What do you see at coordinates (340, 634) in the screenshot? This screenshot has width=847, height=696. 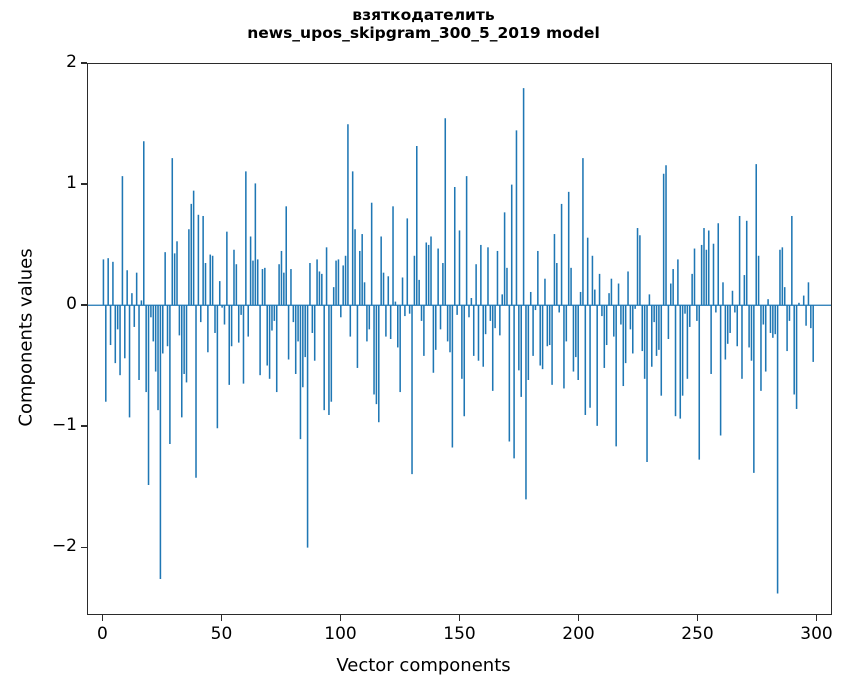 I see `x-tick-label: 100` at bounding box center [340, 634].